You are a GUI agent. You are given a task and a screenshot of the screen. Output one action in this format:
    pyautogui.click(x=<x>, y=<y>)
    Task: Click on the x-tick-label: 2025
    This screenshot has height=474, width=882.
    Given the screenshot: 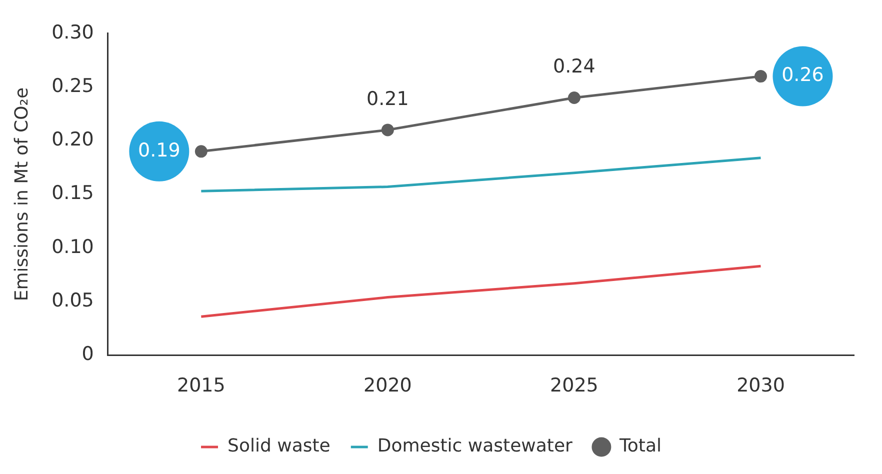 What is the action you would take?
    pyautogui.click(x=574, y=385)
    